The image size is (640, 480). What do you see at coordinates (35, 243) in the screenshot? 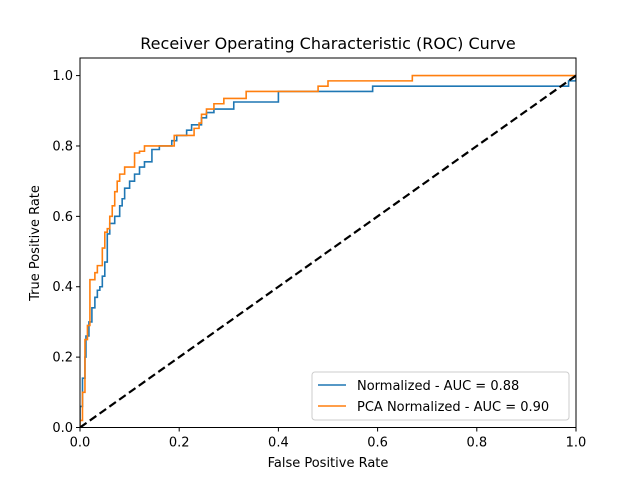
I see `y-axis-label: True Positive Rate` at bounding box center [35, 243].